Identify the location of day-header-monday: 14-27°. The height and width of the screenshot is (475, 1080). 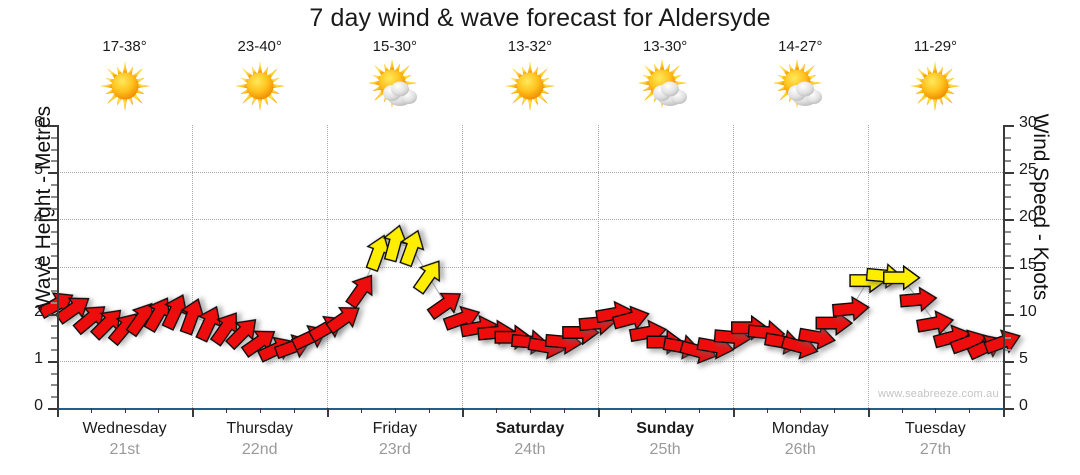
(800, 75).